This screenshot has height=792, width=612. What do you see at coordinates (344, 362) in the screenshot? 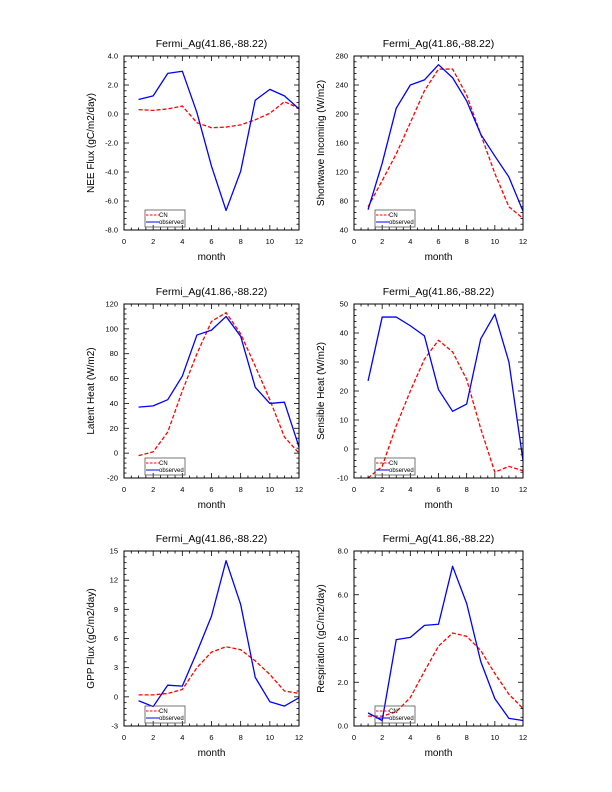
I see `y-tick-label: 30` at bounding box center [344, 362].